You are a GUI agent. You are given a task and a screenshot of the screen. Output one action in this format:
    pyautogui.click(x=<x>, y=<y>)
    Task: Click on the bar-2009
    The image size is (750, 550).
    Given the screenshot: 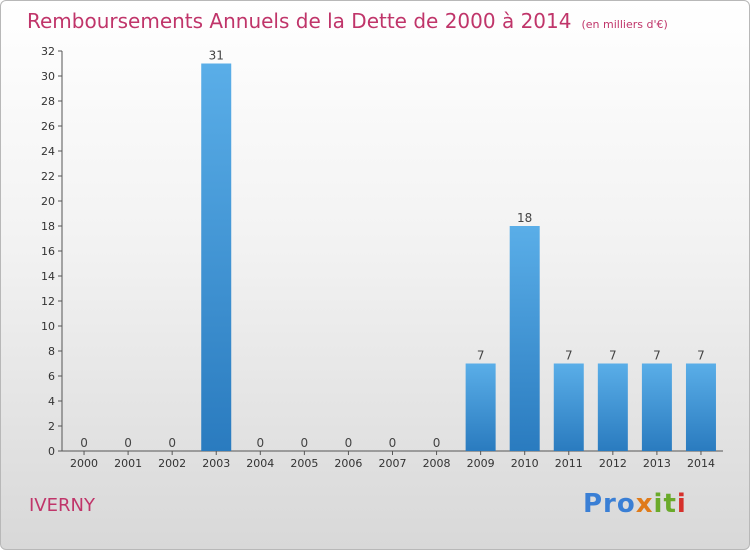 What is the action you would take?
    pyautogui.click(x=480, y=407)
    